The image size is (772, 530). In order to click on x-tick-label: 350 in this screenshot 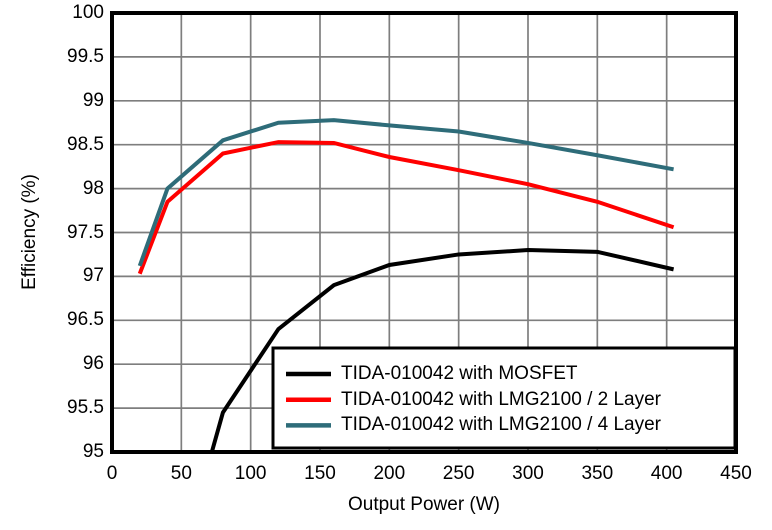, I will do `click(597, 473)`.